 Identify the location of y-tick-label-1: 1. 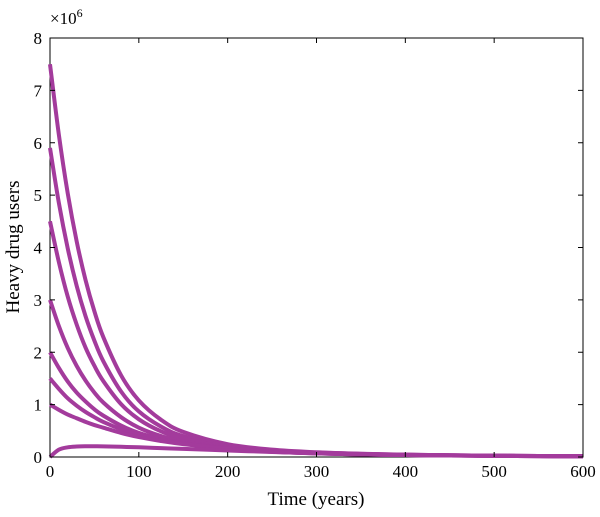
(38, 405).